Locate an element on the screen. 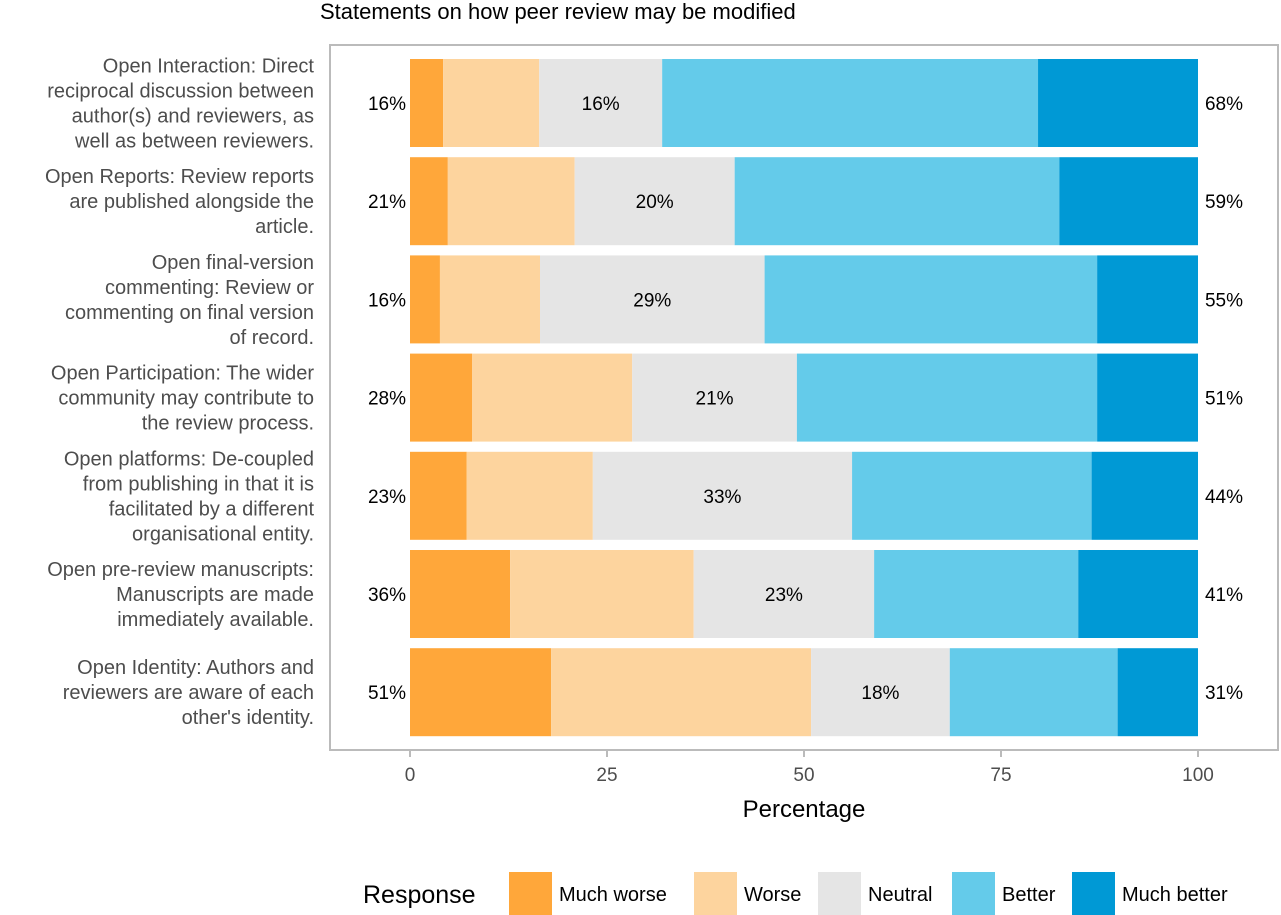 This screenshot has height=915, width=1281. positive-percent-label: 68% is located at coordinates (1224, 104).